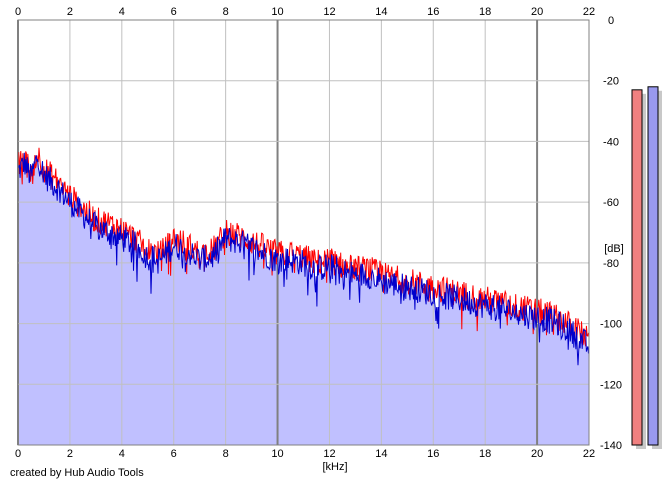 The image size is (672, 490). Describe the element at coordinates (277, 454) in the screenshot. I see `x-tick-label-bottom: 10` at that location.